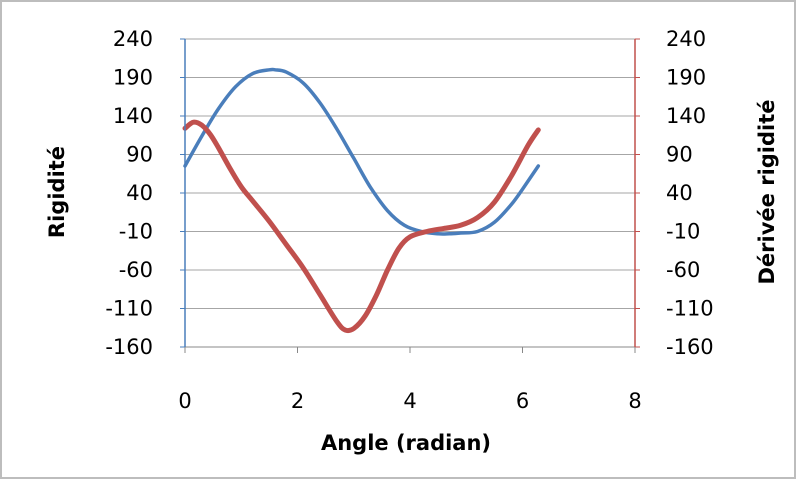 The height and width of the screenshot is (479, 796). I want to click on y-tick-label: 40, so click(139, 193).